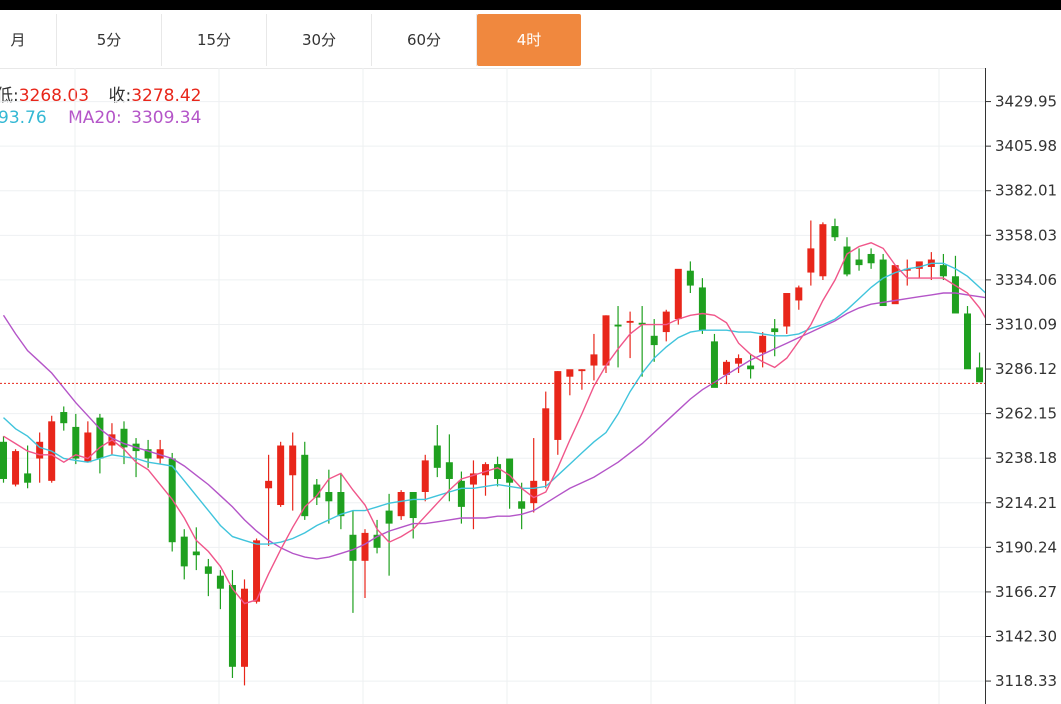  Describe the element at coordinates (95, 118) in the screenshot. I see `ma20-label: MA20:` at that location.